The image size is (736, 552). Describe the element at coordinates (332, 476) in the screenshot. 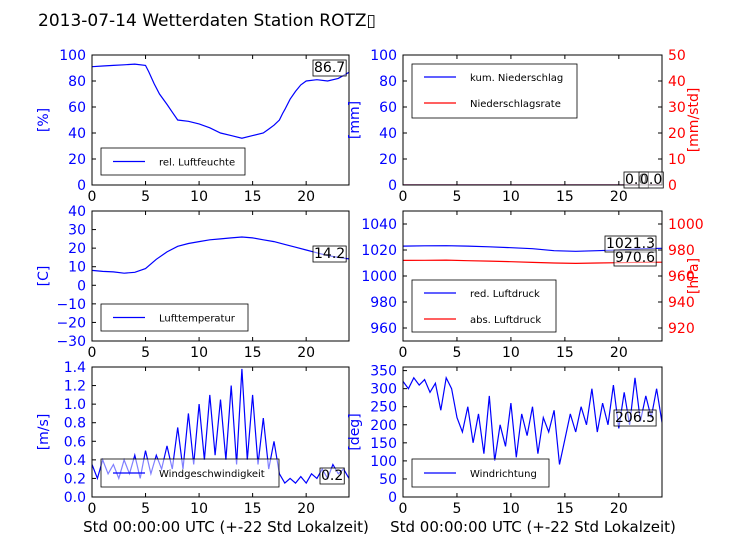

I see `value-annotation: 0.2` at that location.